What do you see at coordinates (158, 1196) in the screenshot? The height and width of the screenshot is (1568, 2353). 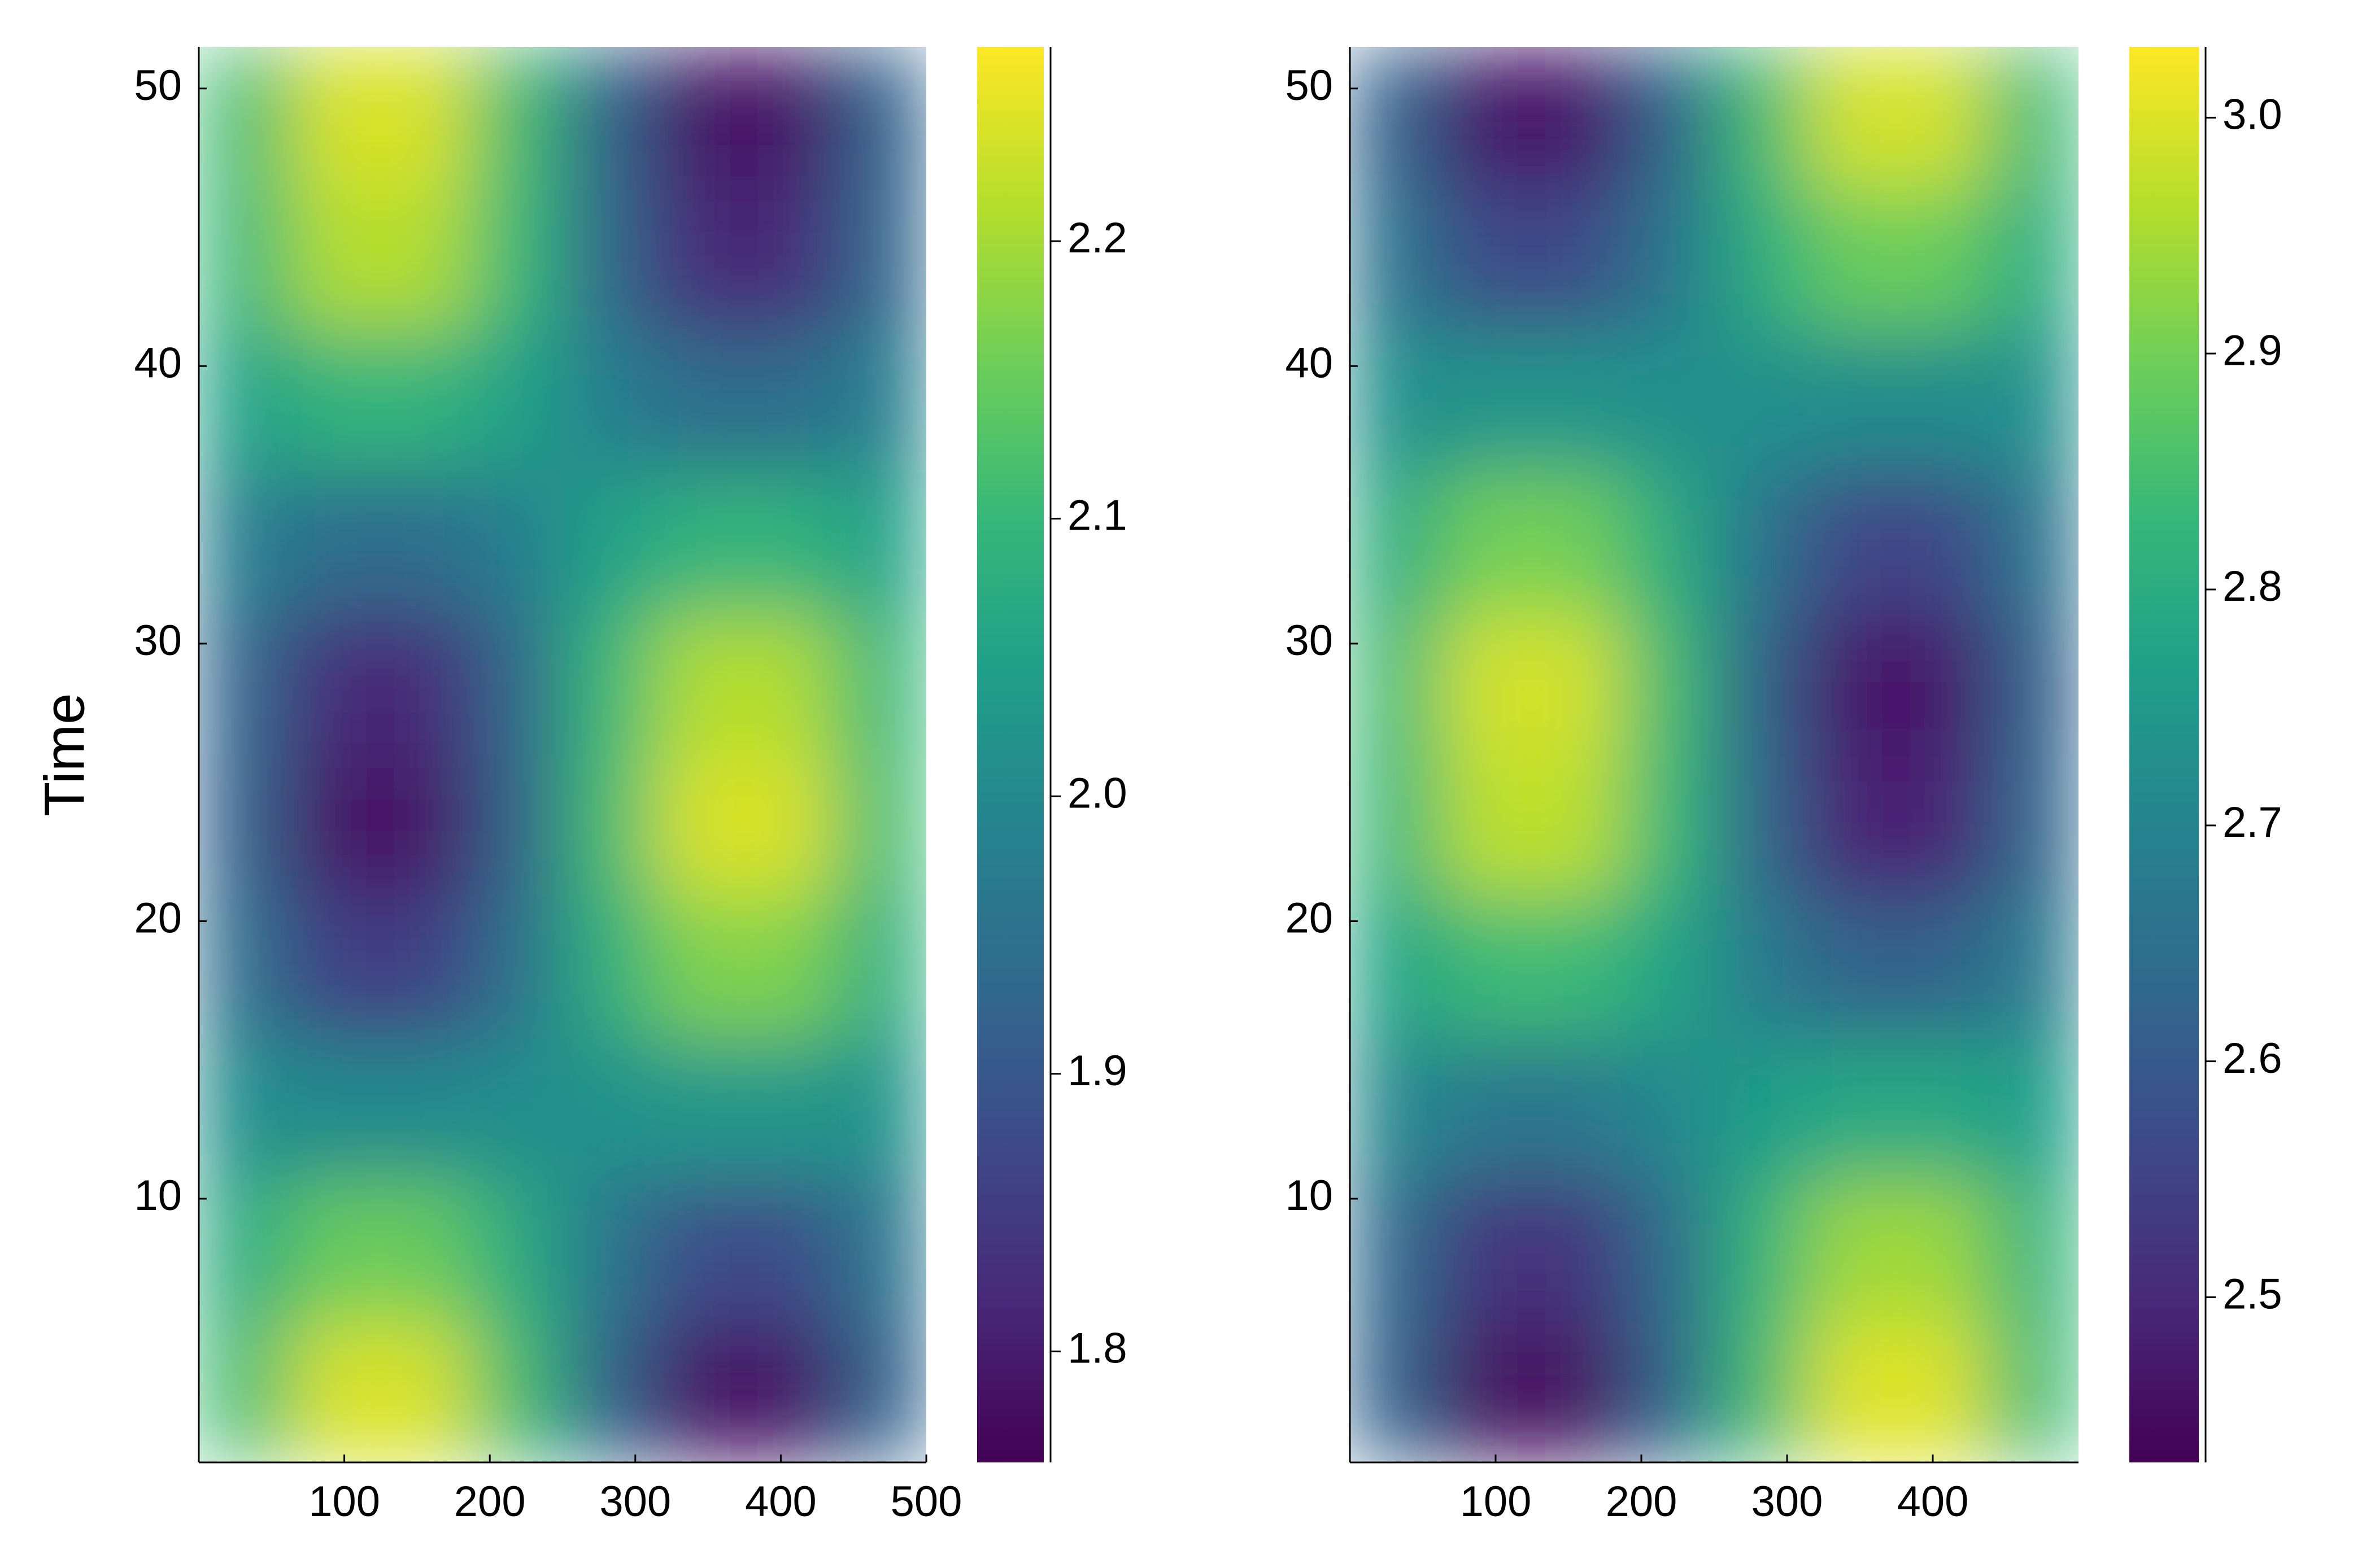 I see `y-tick-label: 10` at bounding box center [158, 1196].